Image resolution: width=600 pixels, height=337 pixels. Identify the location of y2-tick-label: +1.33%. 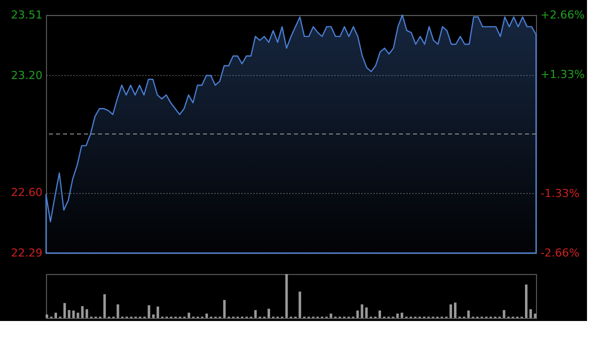
(562, 74).